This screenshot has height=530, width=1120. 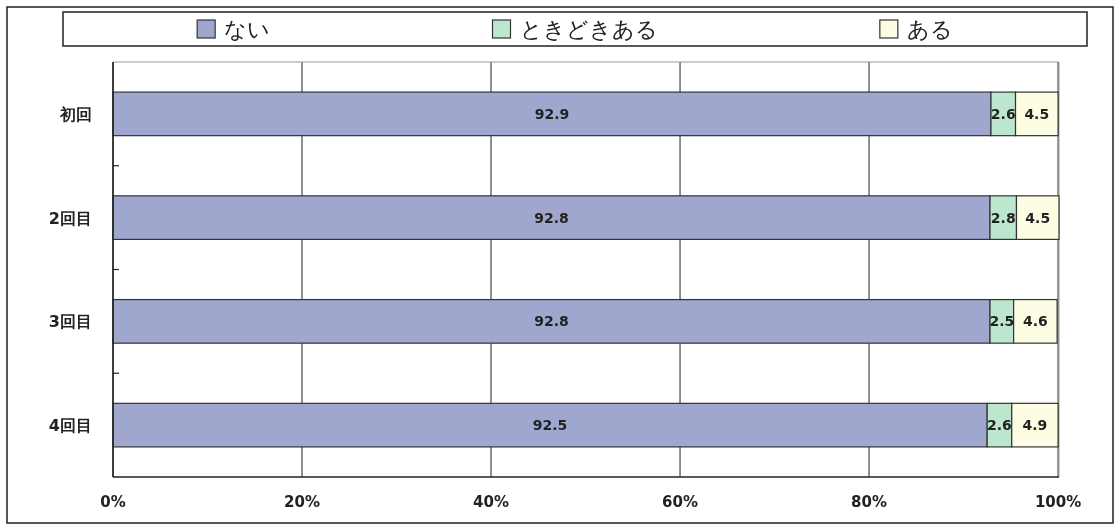 I want to click on y-tick-label: 2回目, so click(x=70, y=218).